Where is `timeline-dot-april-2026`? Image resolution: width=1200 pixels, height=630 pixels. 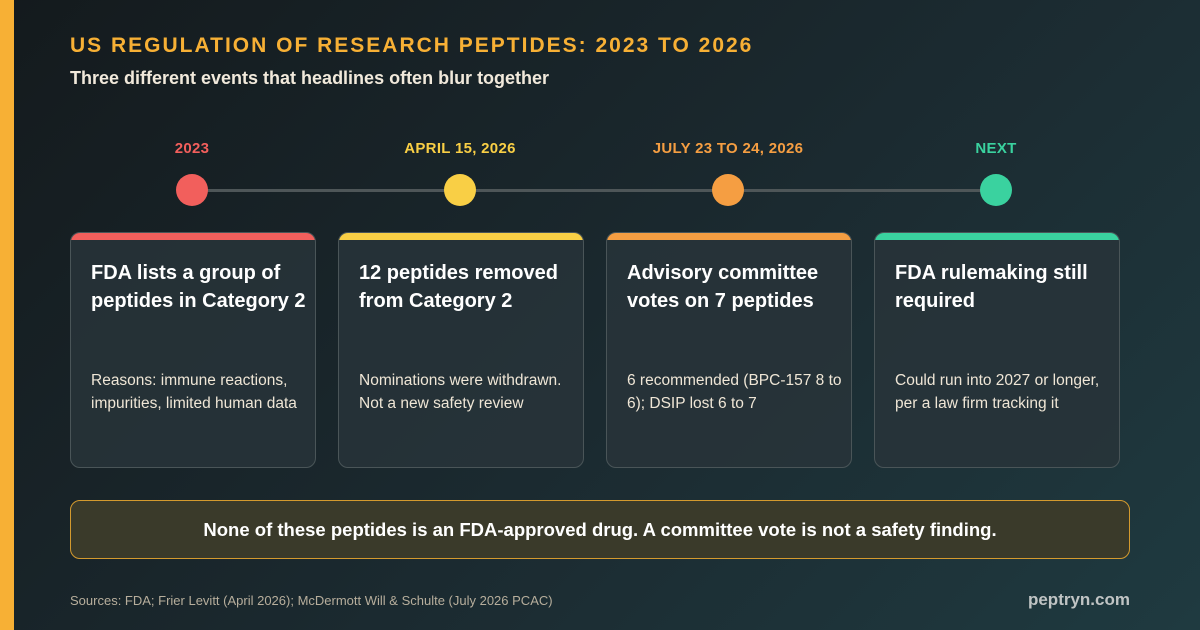 timeline-dot-april-2026 is located at coordinates (460, 190).